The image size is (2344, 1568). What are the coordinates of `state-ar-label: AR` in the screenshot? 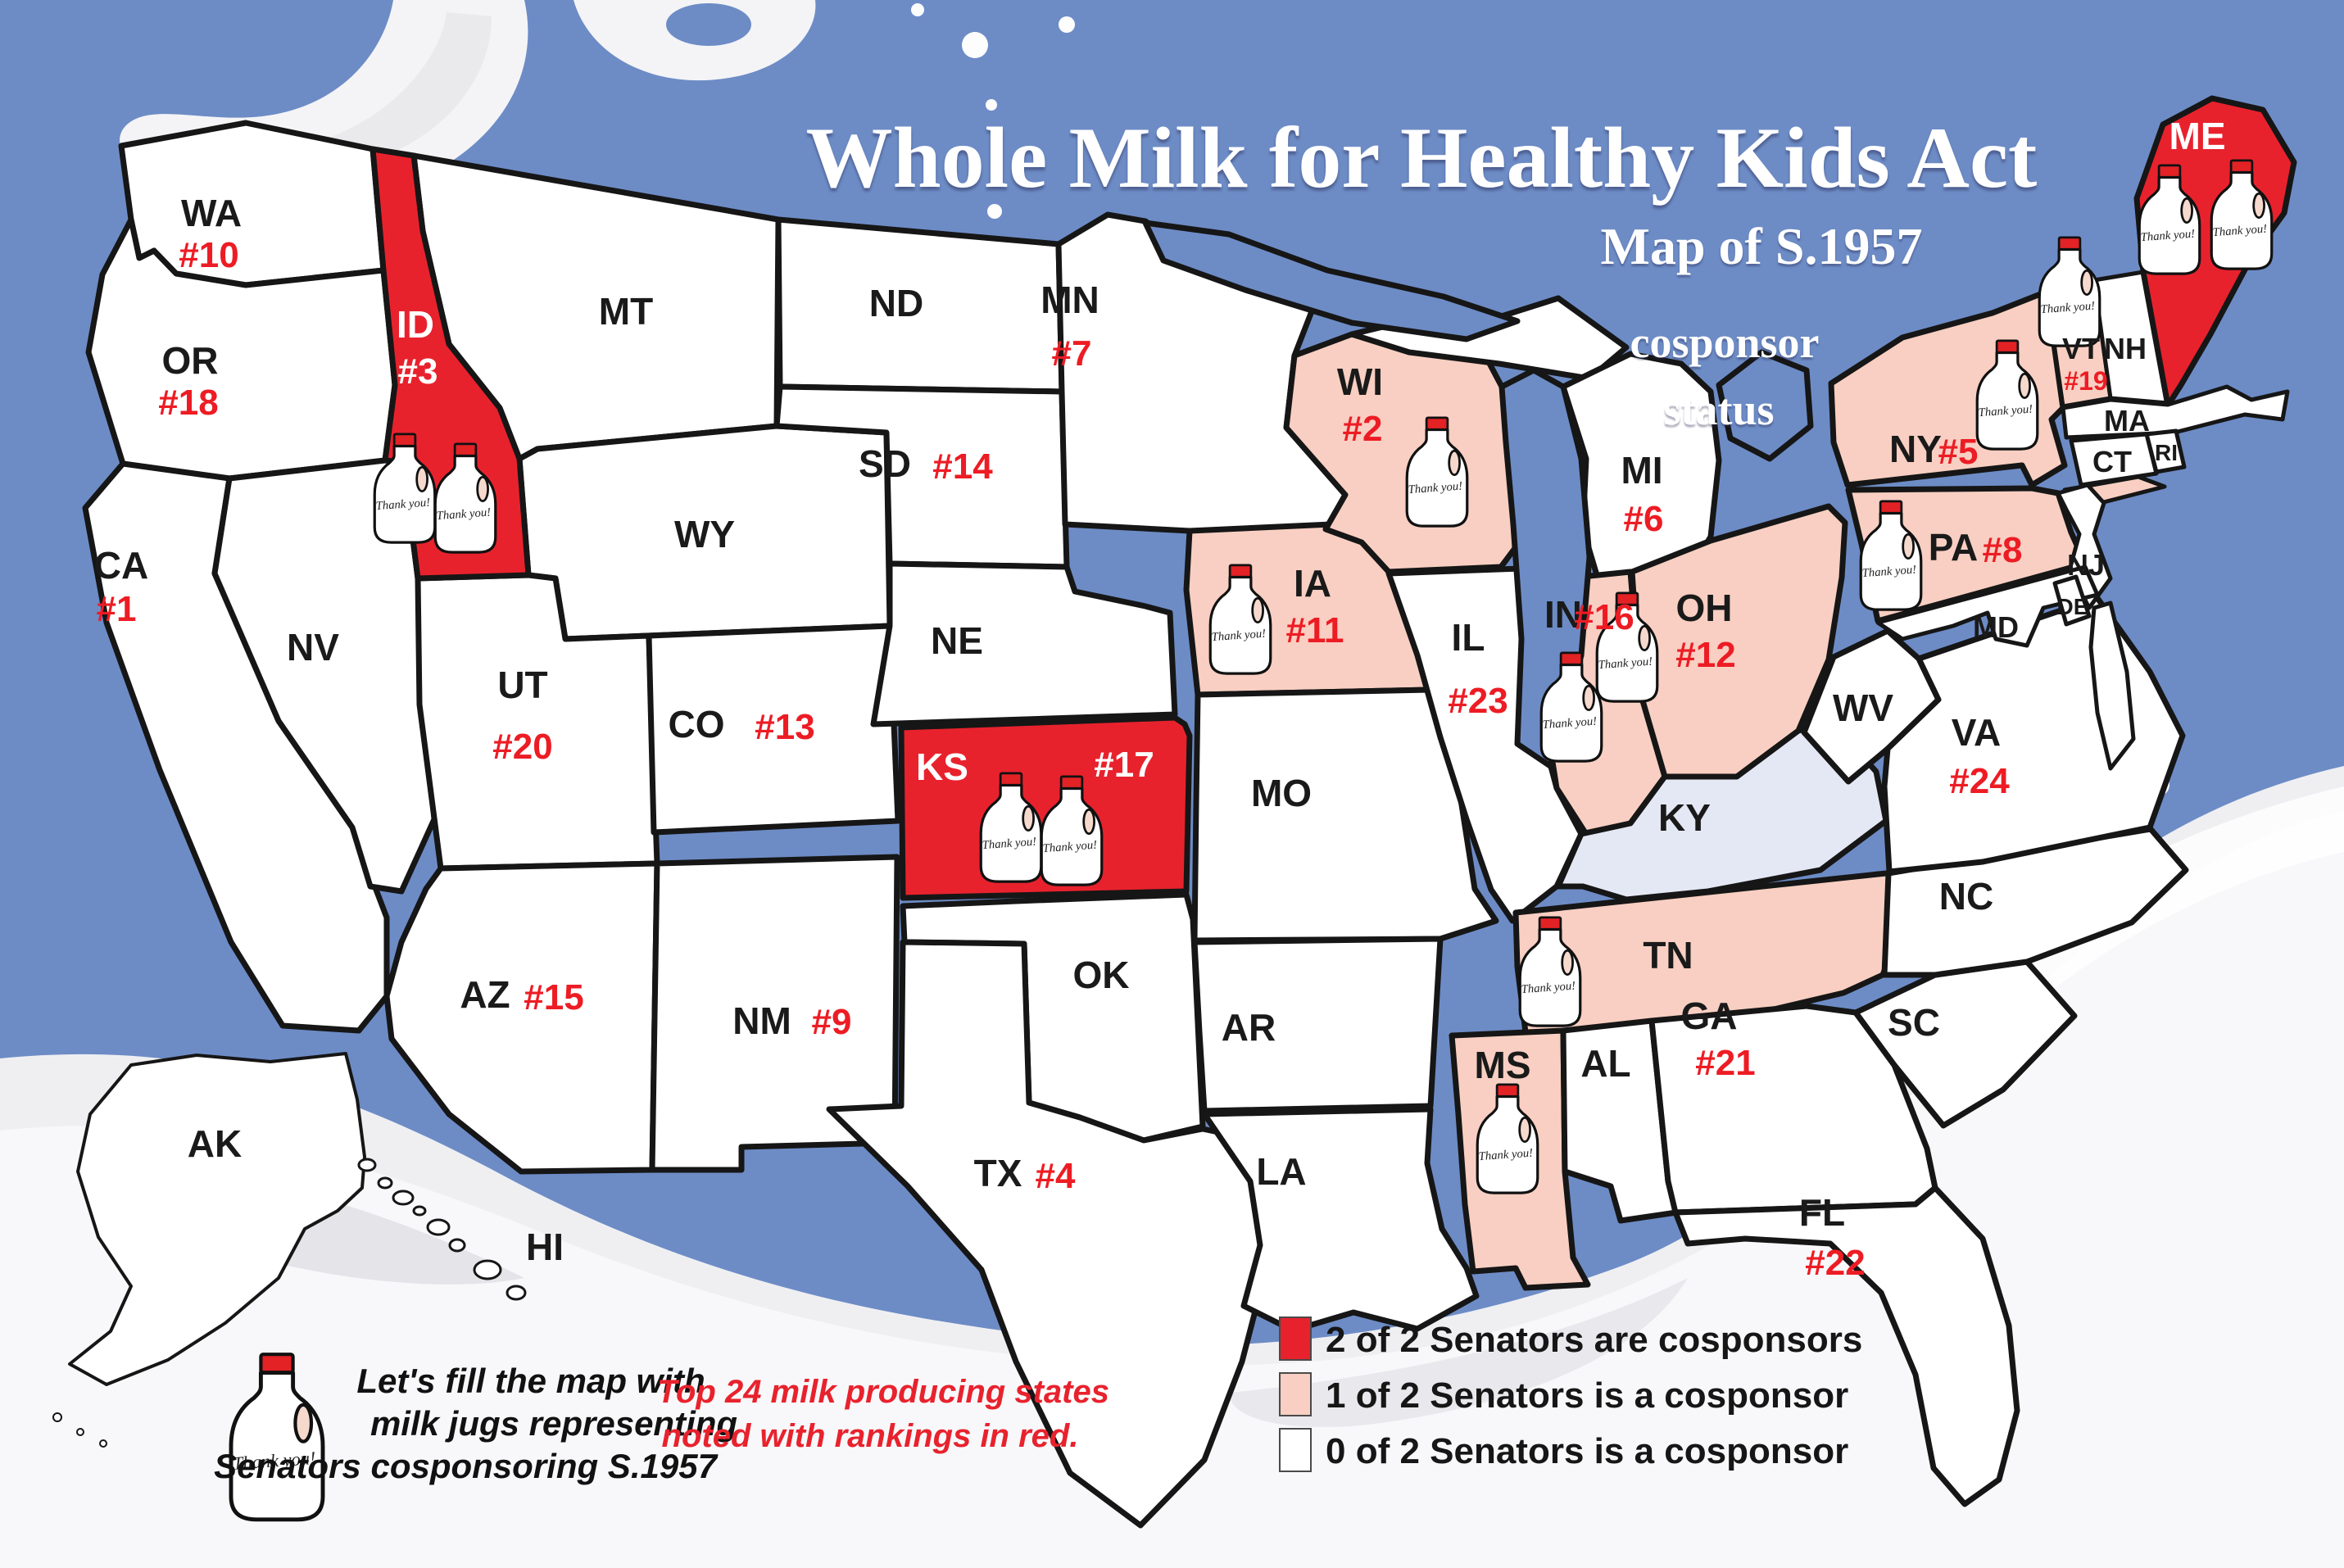 It's located at (1249, 1027).